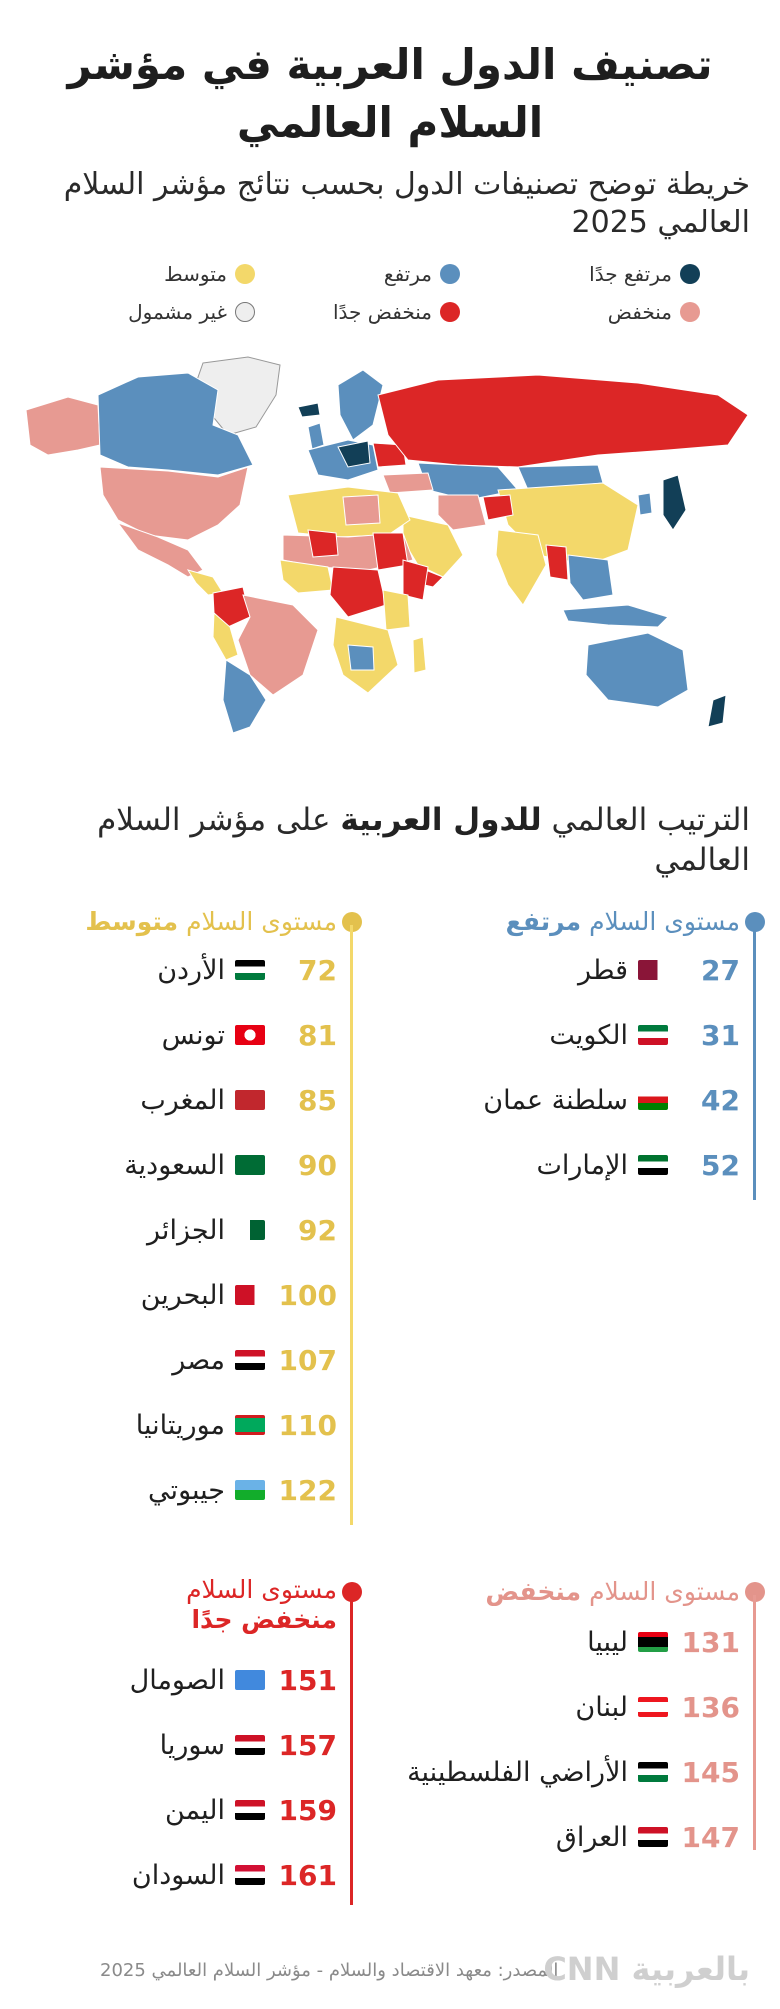  What do you see at coordinates (582, 1165) in the screenshot?
I see `country-name: الإمارات` at bounding box center [582, 1165].